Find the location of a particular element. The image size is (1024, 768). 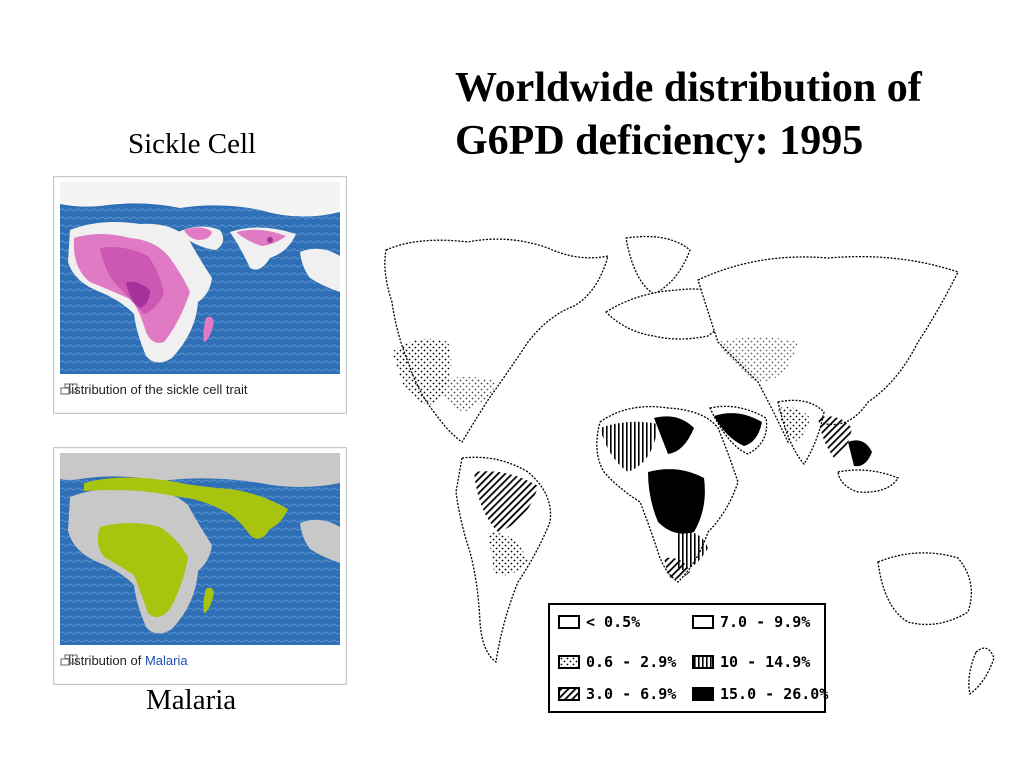

legend-label: < 0.5% is located at coordinates (613, 622).